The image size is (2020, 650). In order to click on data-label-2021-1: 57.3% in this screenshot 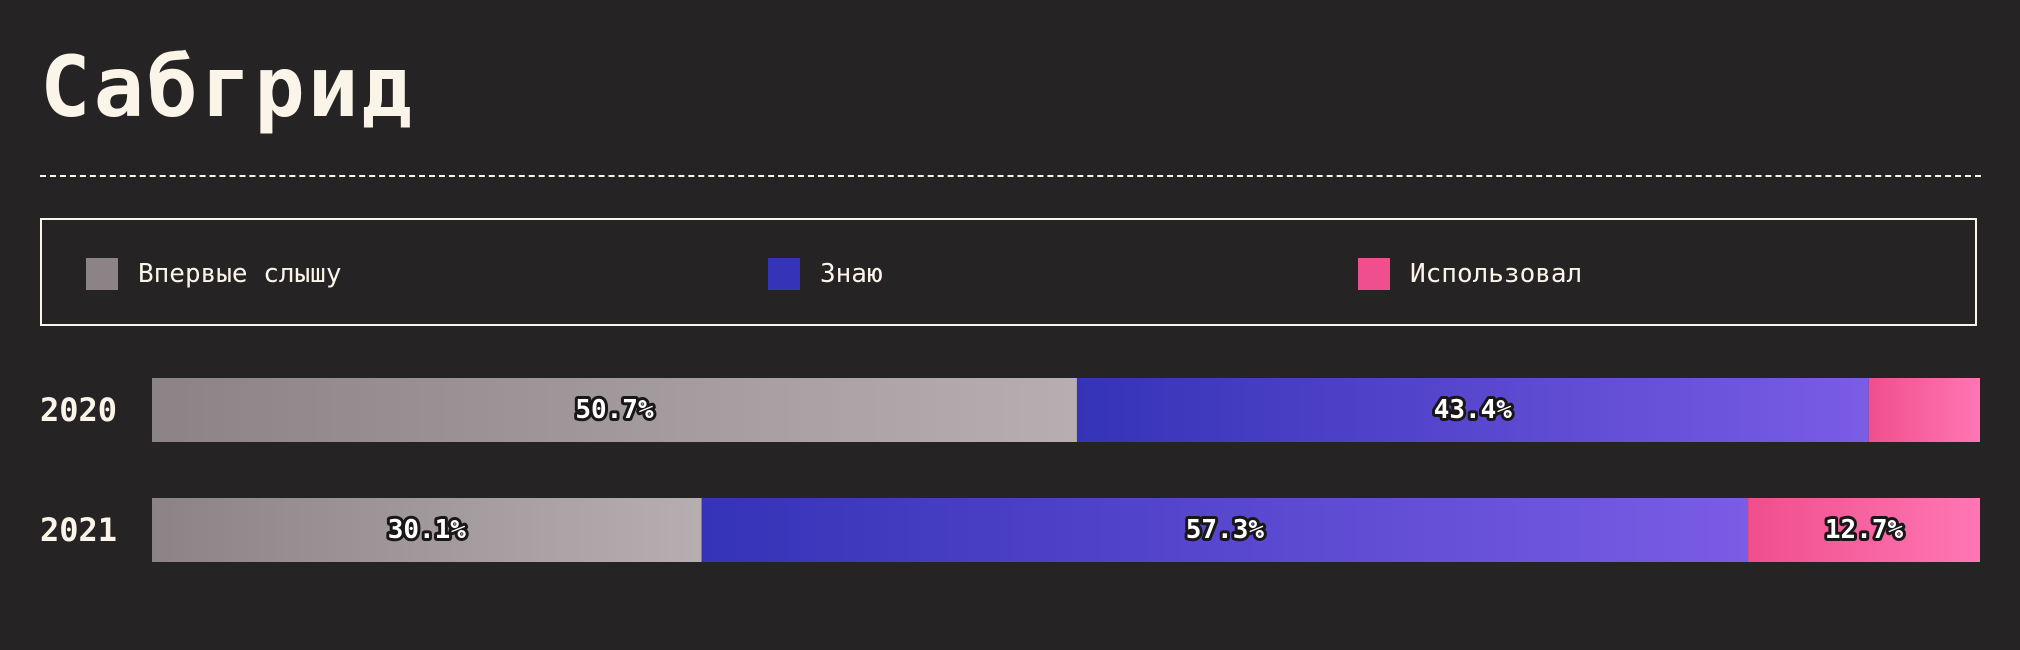, I will do `click(1225, 530)`.